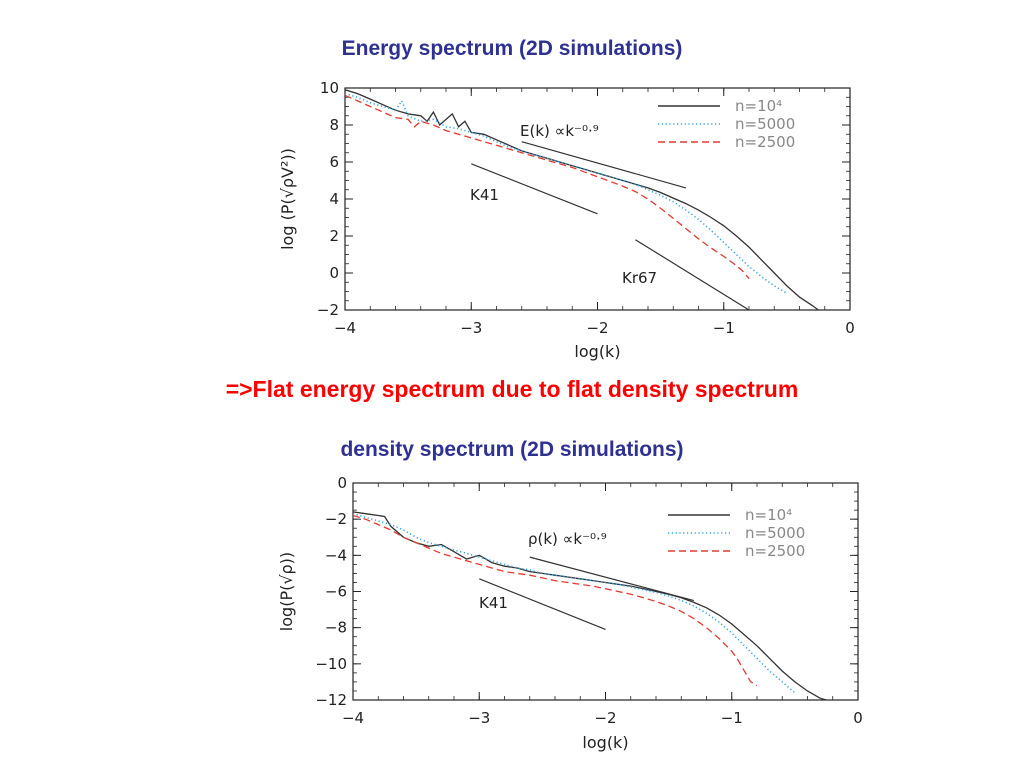 The width and height of the screenshot is (1024, 768). What do you see at coordinates (639, 278) in the screenshot?
I see `reference-line-label: Kr67` at bounding box center [639, 278].